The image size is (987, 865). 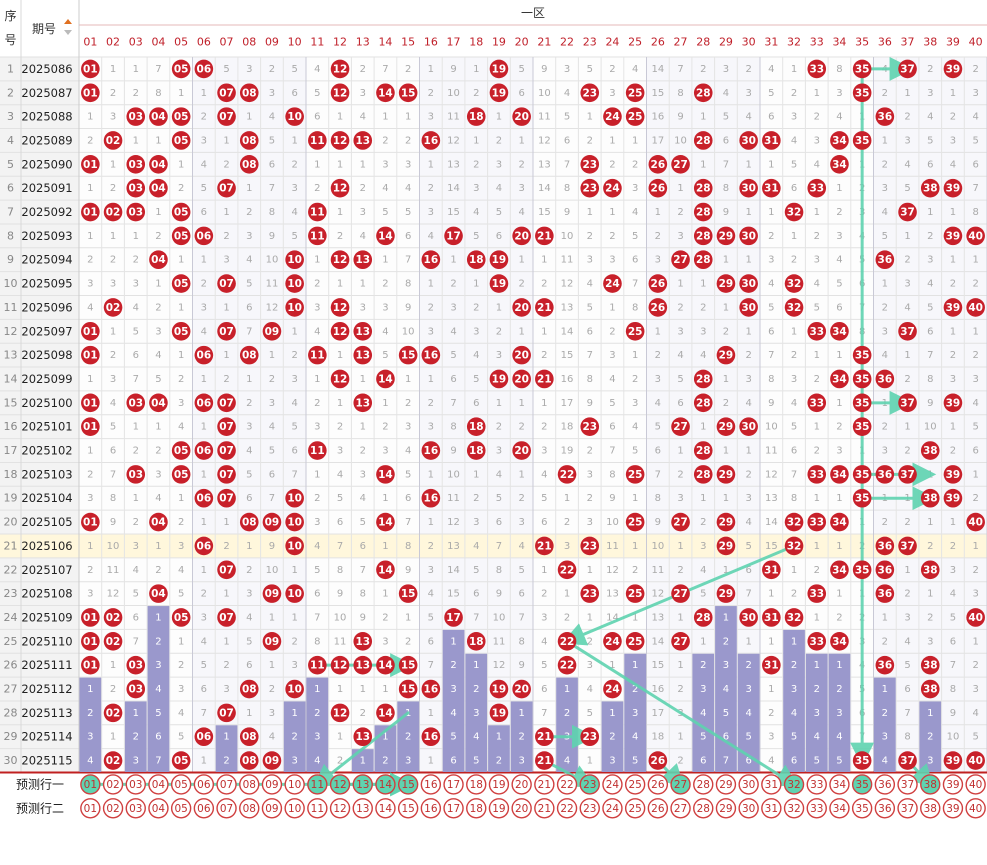 I want to click on miss-count: 10, so click(x=272, y=260).